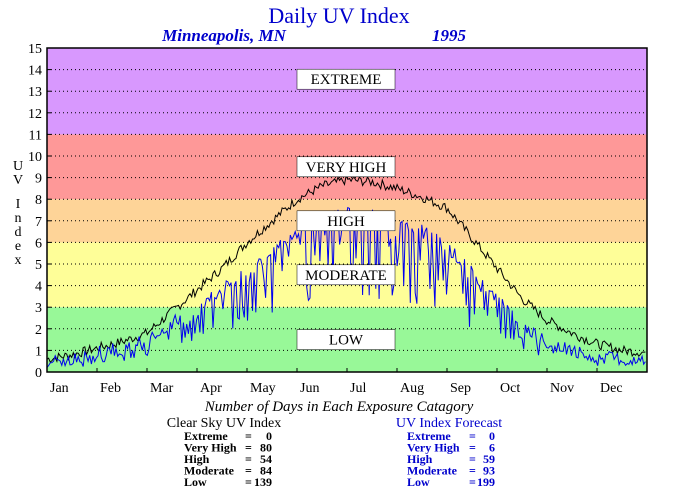  What do you see at coordinates (38, 351) in the screenshot?
I see `y-tick-label: 1` at bounding box center [38, 351].